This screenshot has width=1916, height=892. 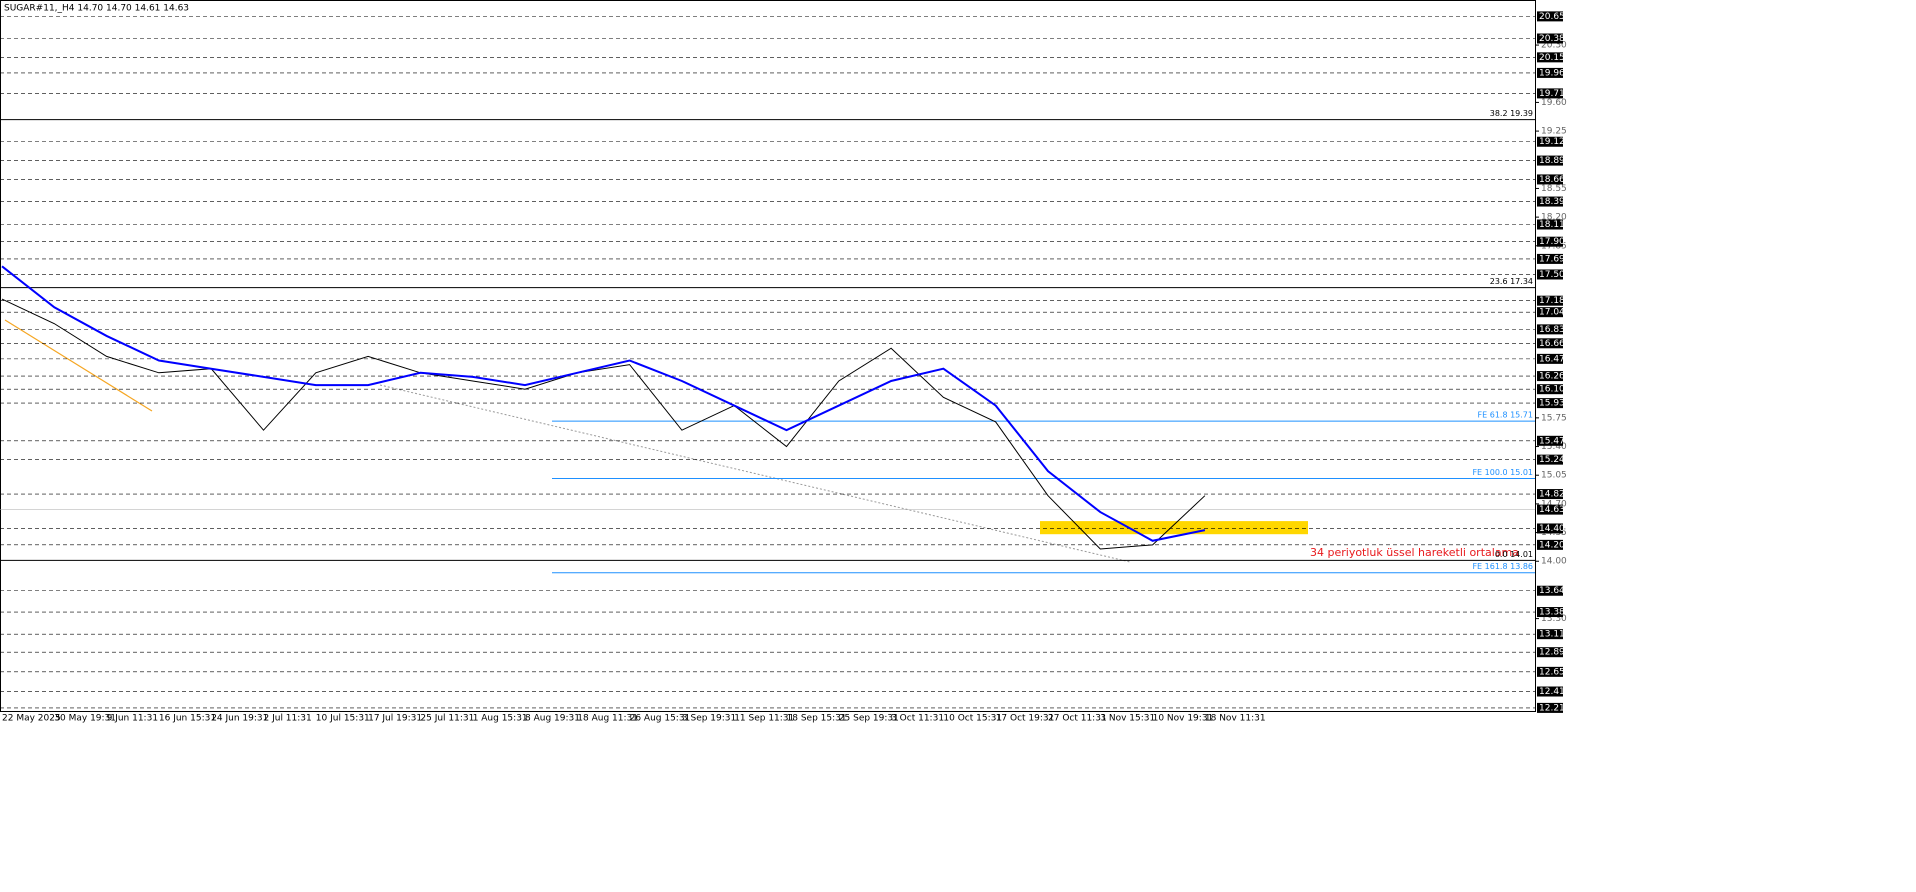 What do you see at coordinates (917, 719) in the screenshot?
I see `x-tick-label: 3 Oct 11:31` at bounding box center [917, 719].